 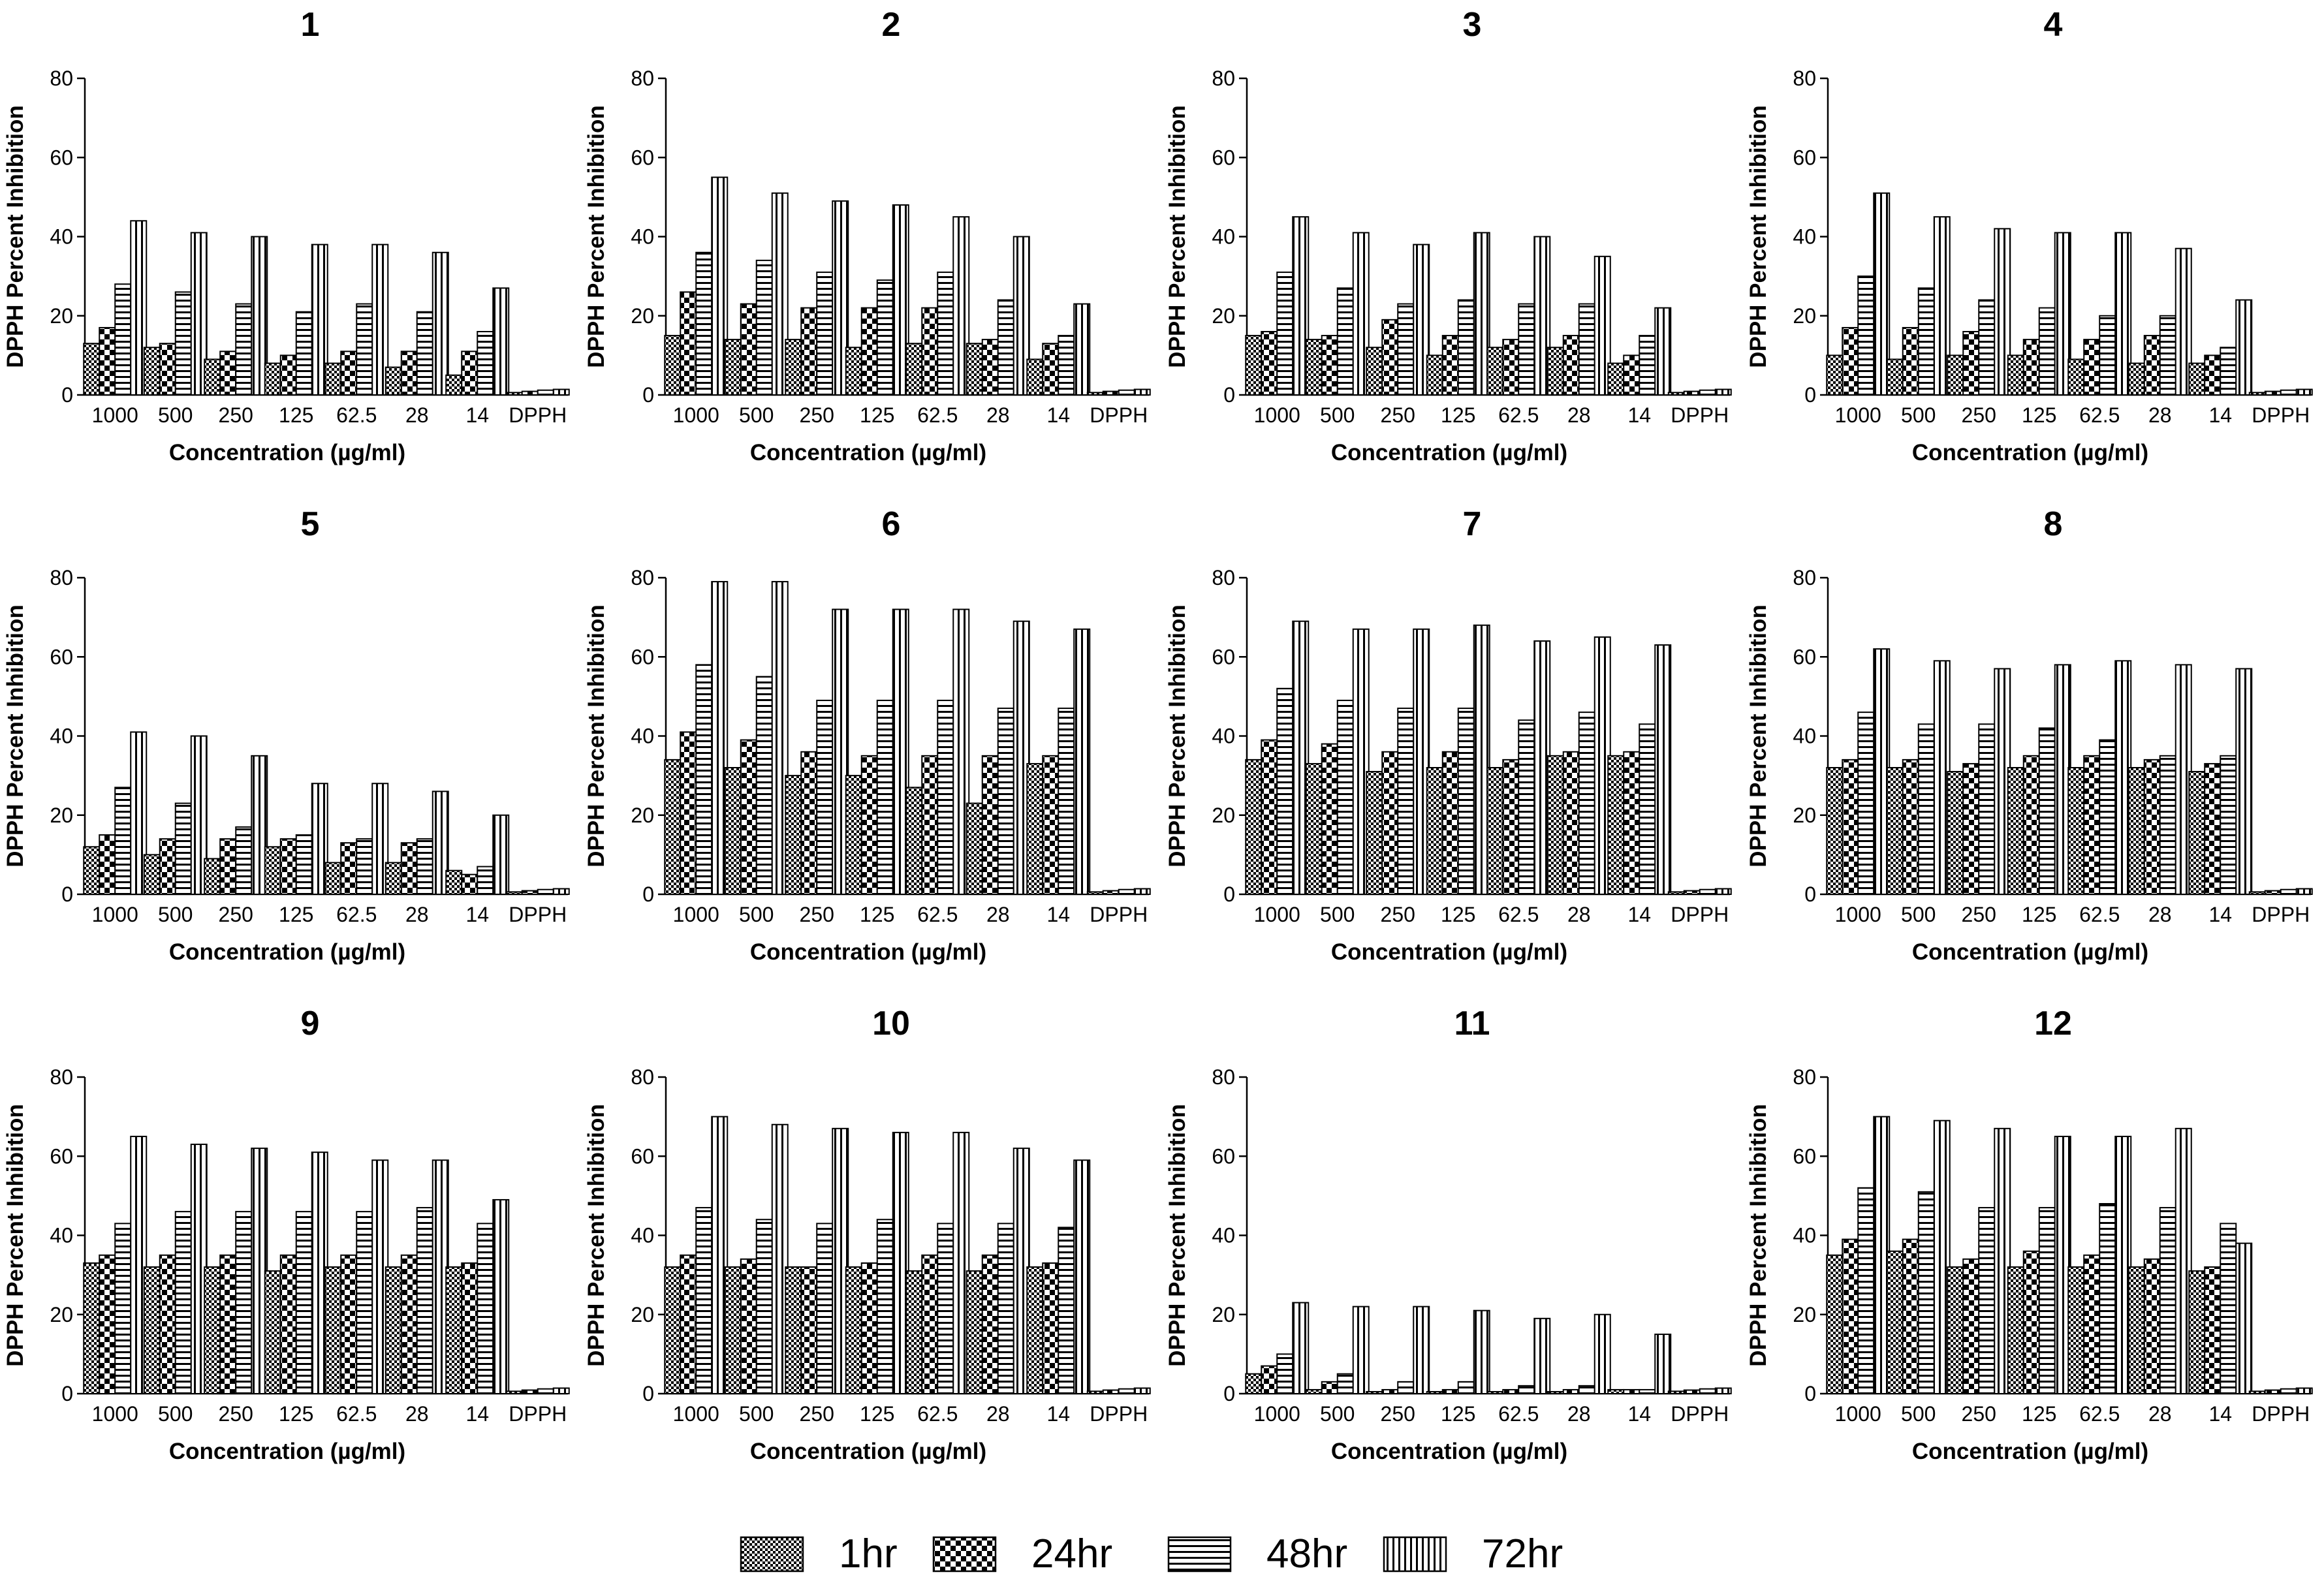 I want to click on x-tick-label: DPPH, so click(x=2281, y=415).